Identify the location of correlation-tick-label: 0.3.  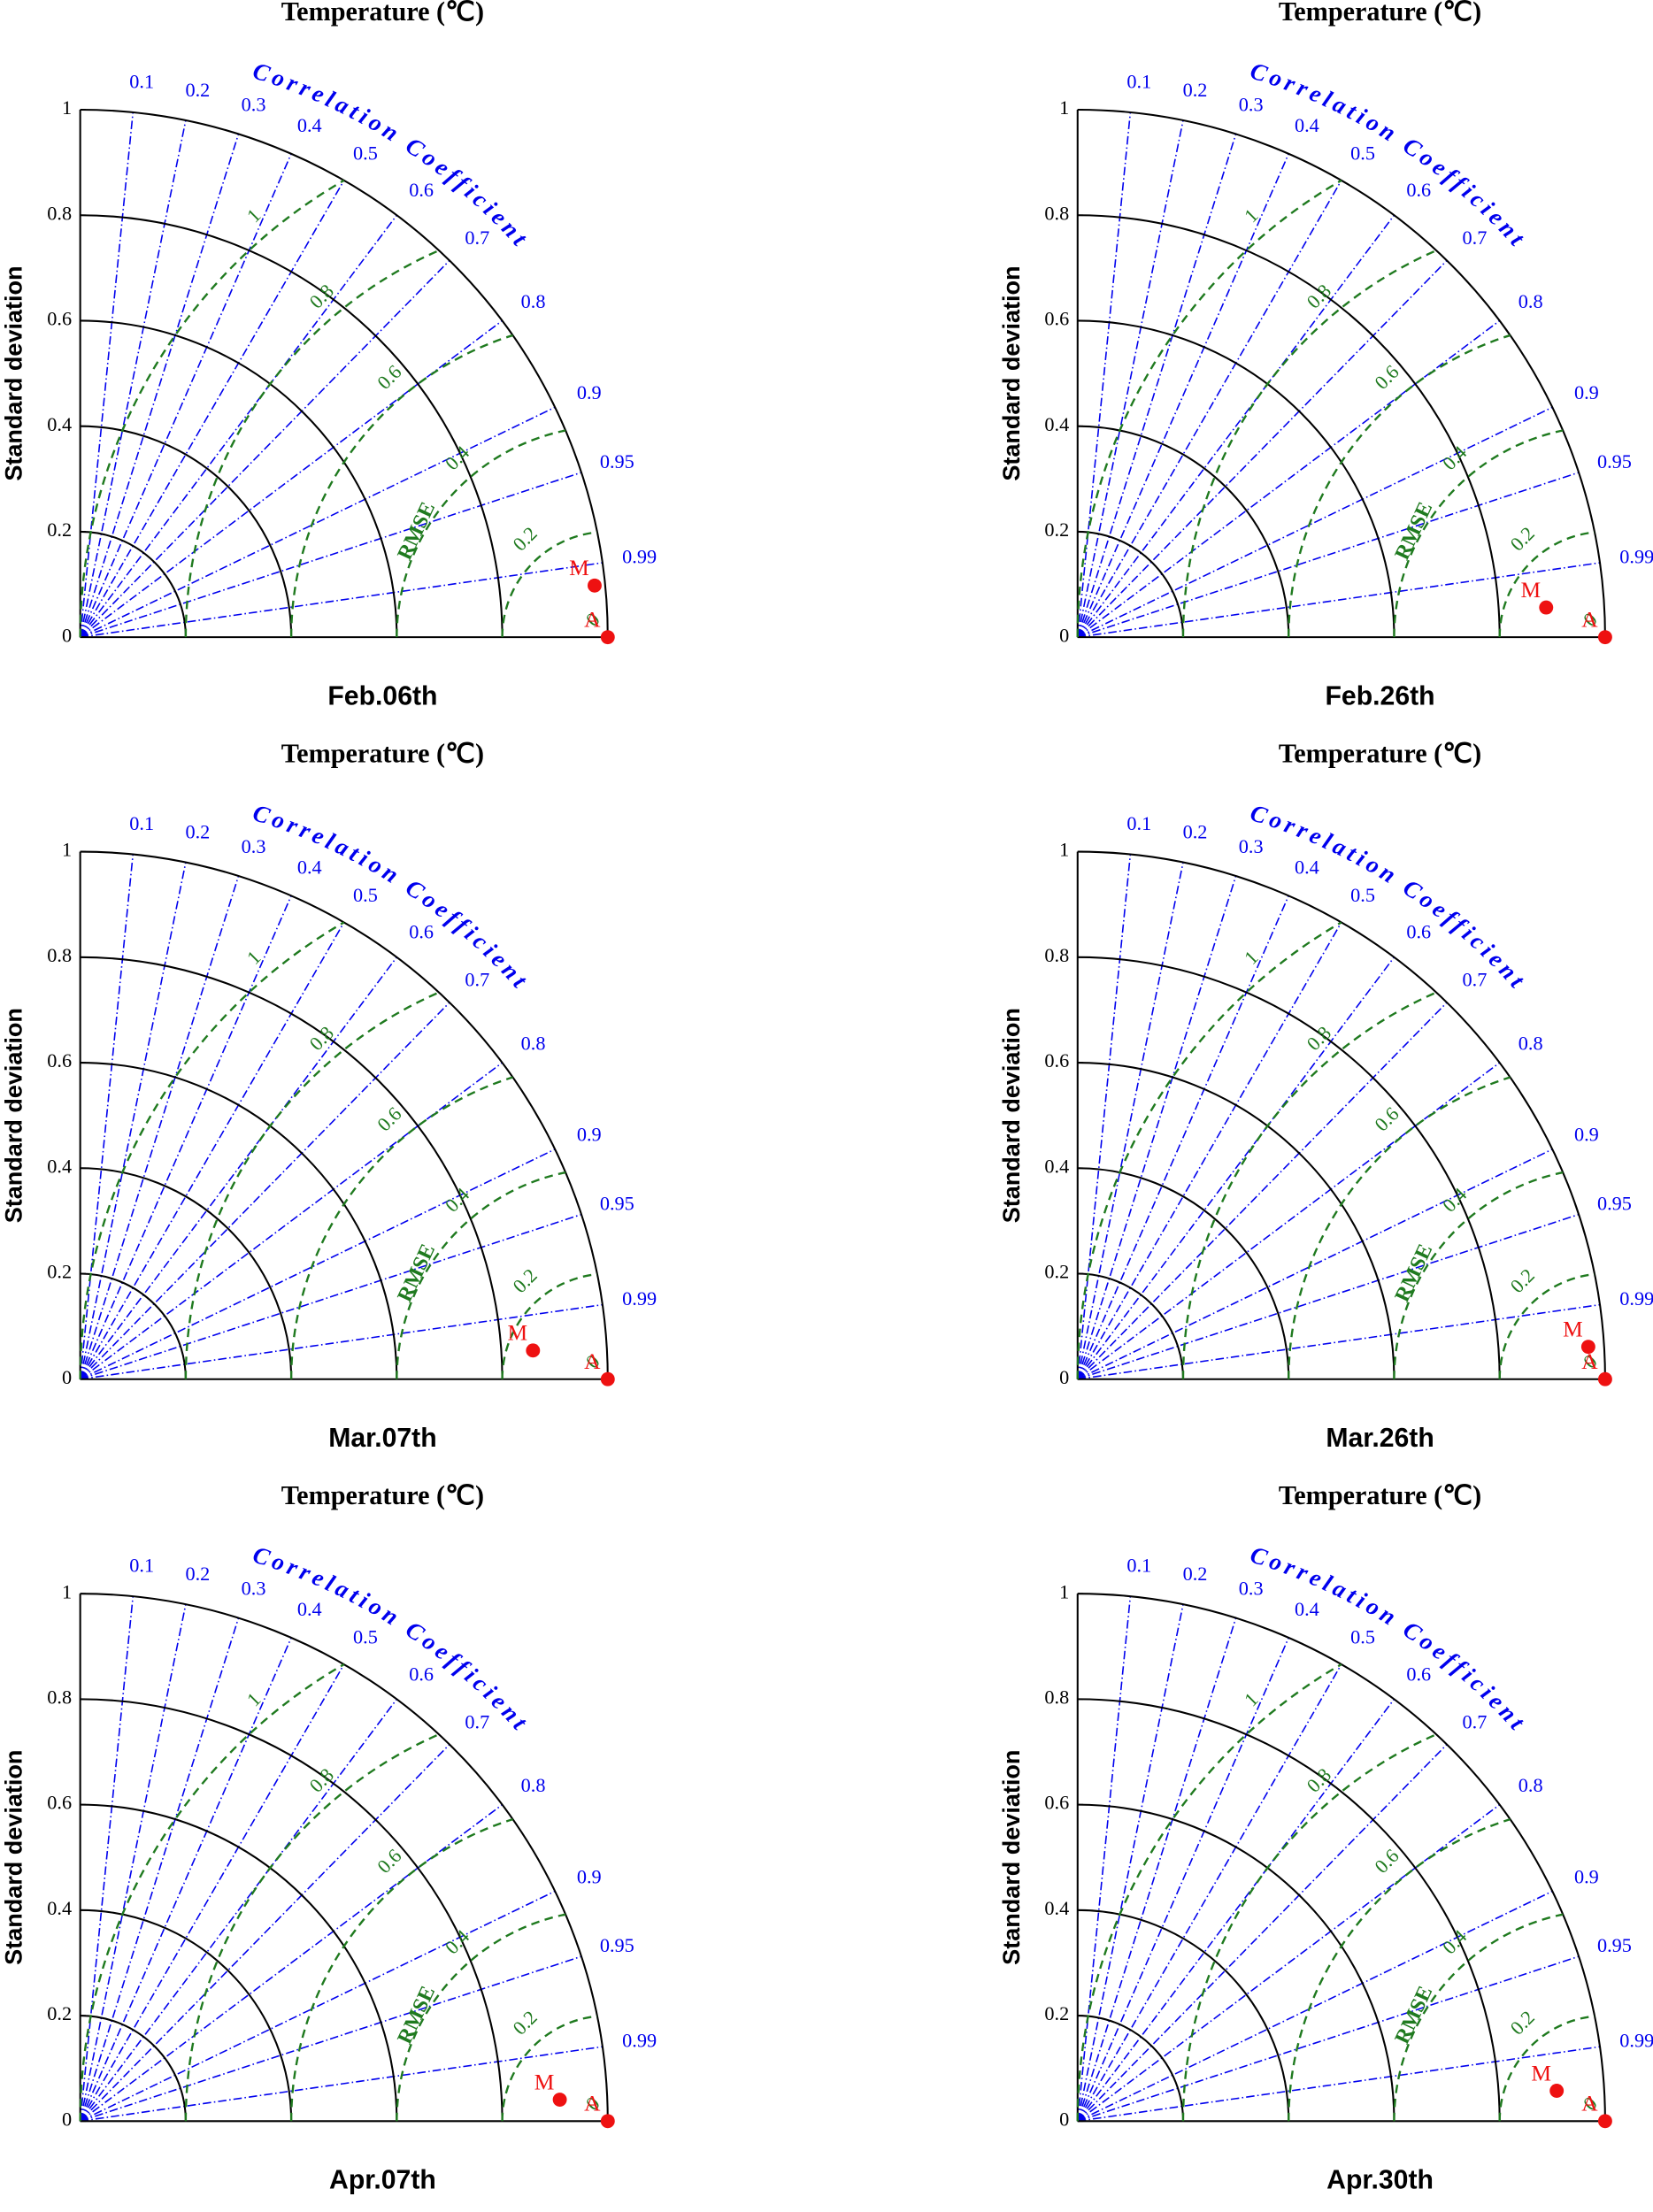
(254, 104).